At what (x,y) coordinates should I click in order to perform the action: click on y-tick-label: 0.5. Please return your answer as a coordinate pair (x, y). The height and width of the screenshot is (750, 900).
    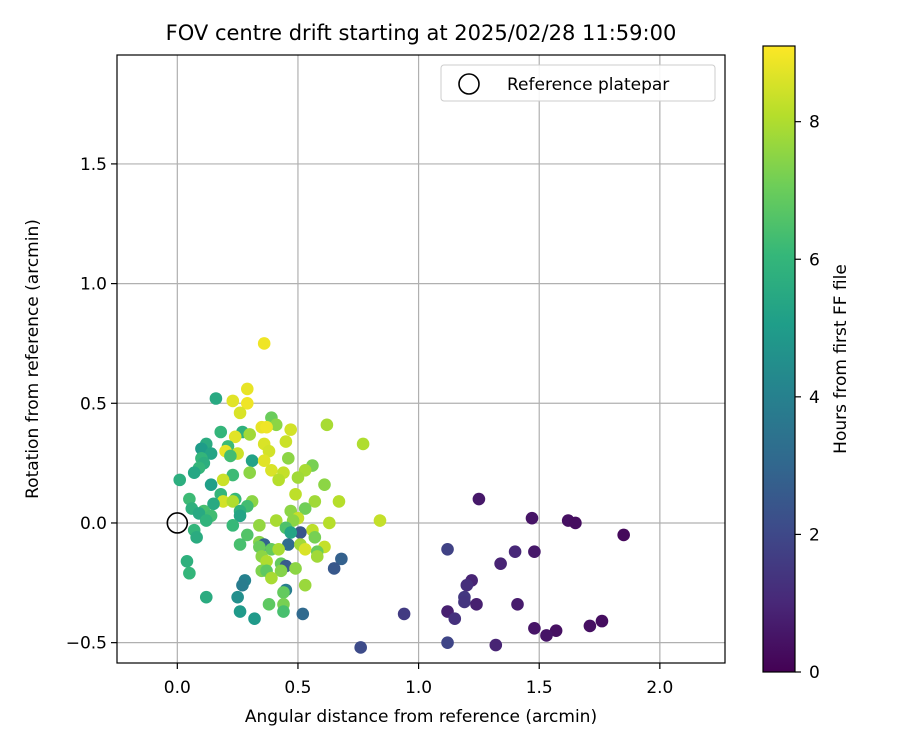
    Looking at the image, I should click on (93, 404).